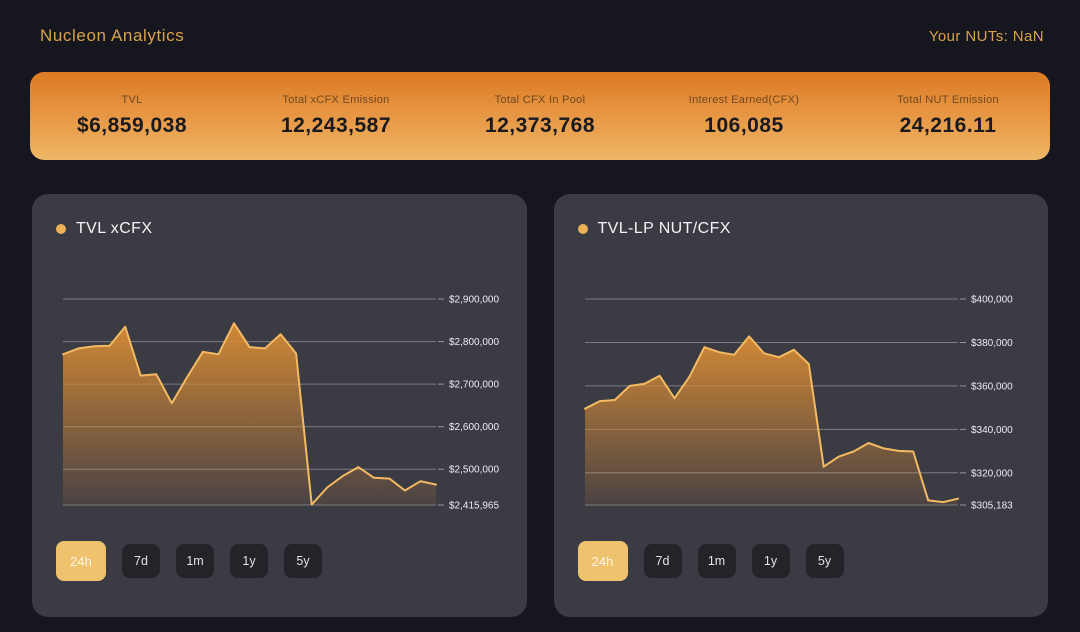 The width and height of the screenshot is (1080, 632). Describe the element at coordinates (474, 470) in the screenshot. I see `svg-text: $2,500,000` at that location.